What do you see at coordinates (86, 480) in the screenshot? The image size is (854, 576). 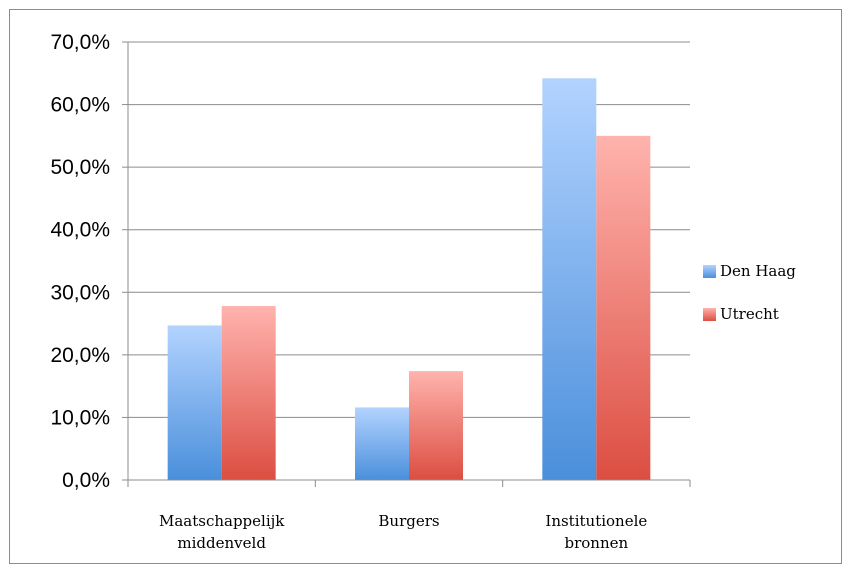 I see `y-tick-label: 0,0%` at bounding box center [86, 480].